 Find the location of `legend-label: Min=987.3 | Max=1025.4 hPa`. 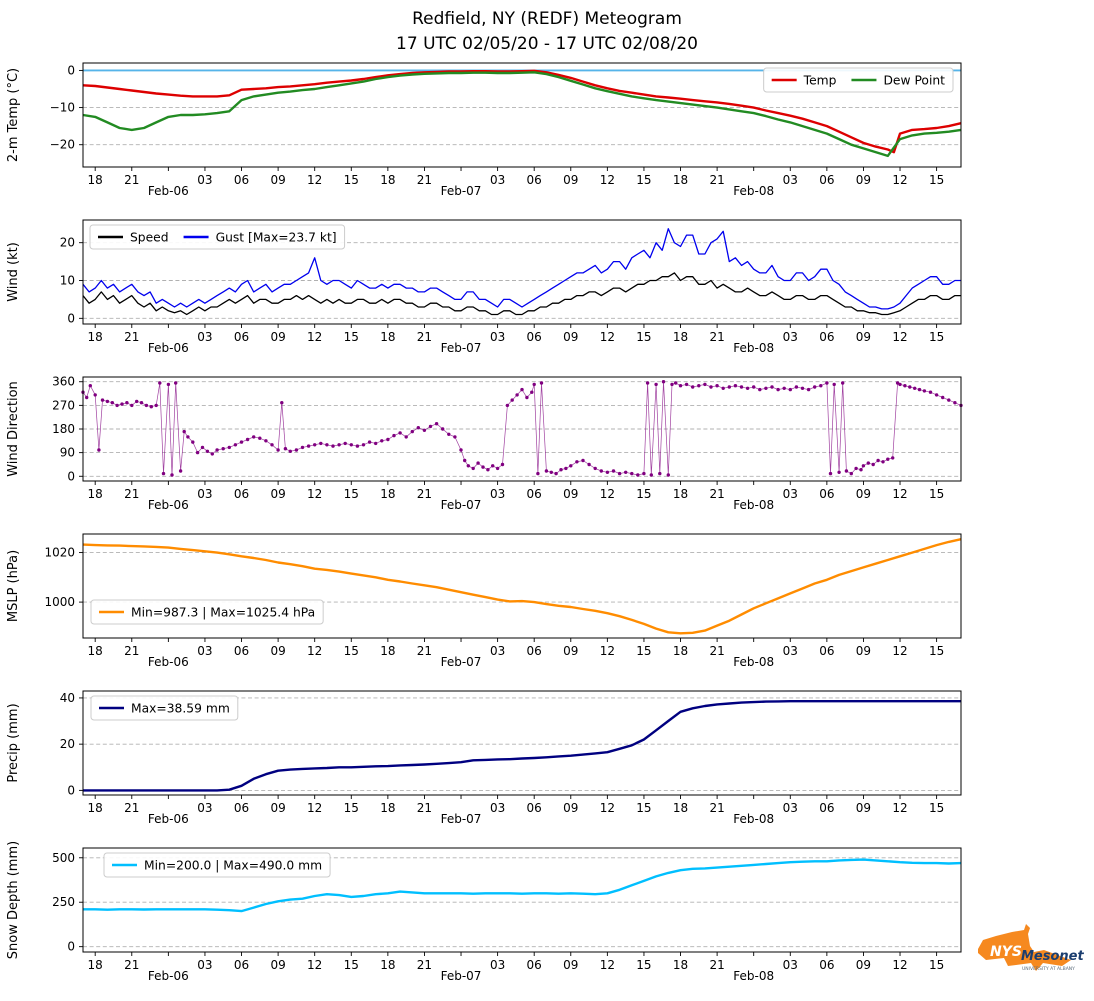

legend-label: Min=987.3 | Max=1025.4 hPa is located at coordinates (223, 613).